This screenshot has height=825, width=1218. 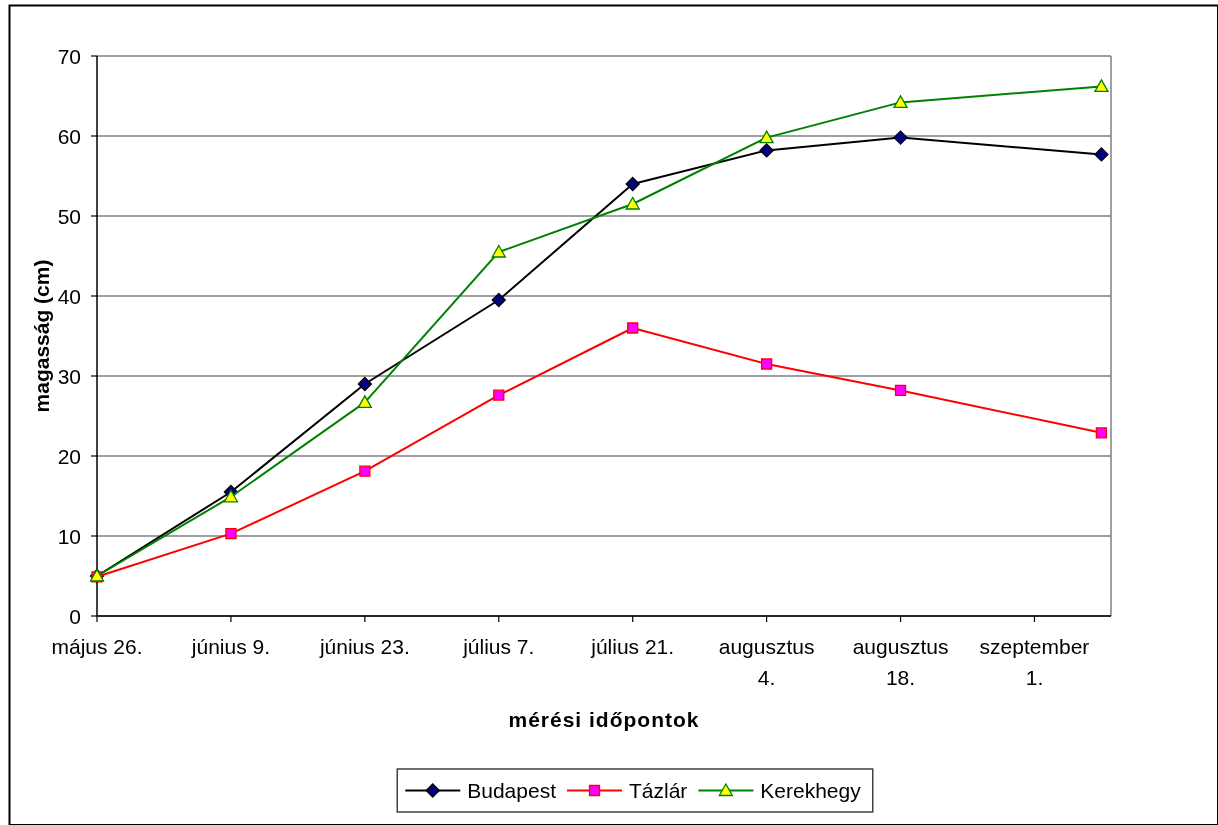 I want to click on y-axis-title: magasság (cm), so click(x=41, y=336).